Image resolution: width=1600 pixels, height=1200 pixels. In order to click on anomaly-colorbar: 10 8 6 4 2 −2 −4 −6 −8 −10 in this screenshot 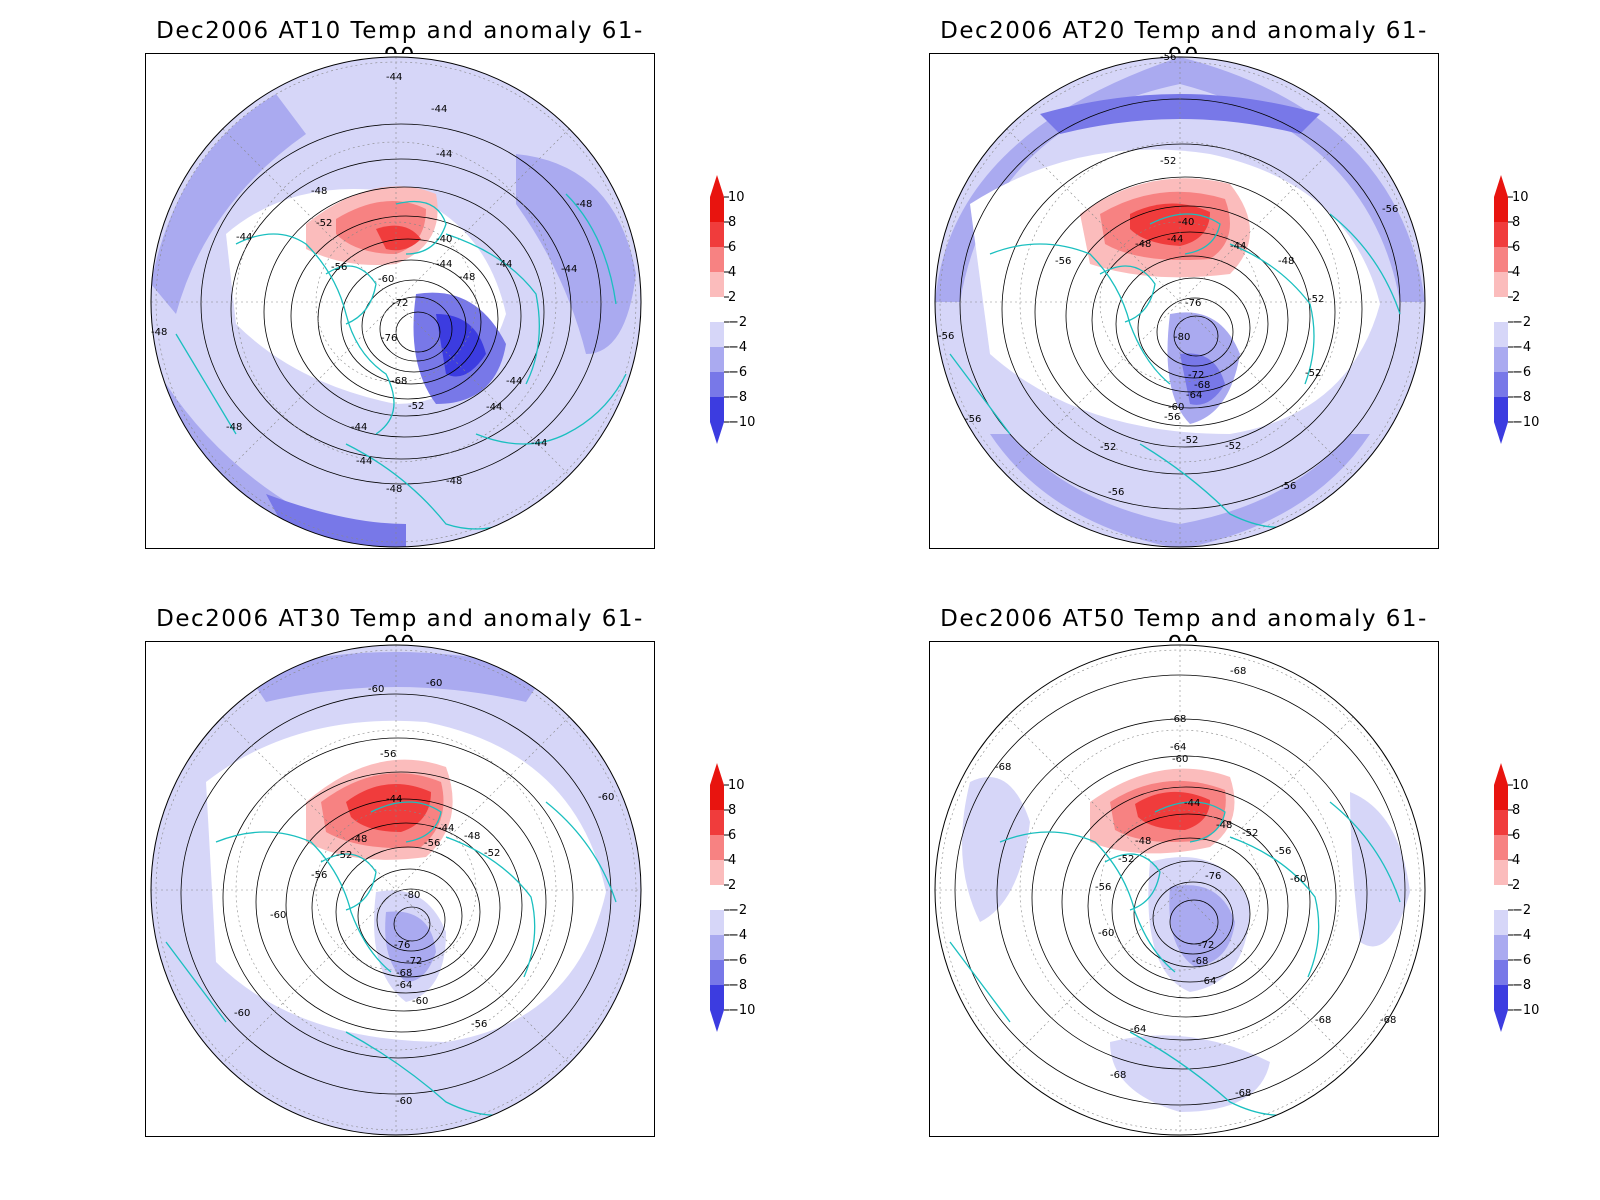, I will do `click(1524, 320)`.